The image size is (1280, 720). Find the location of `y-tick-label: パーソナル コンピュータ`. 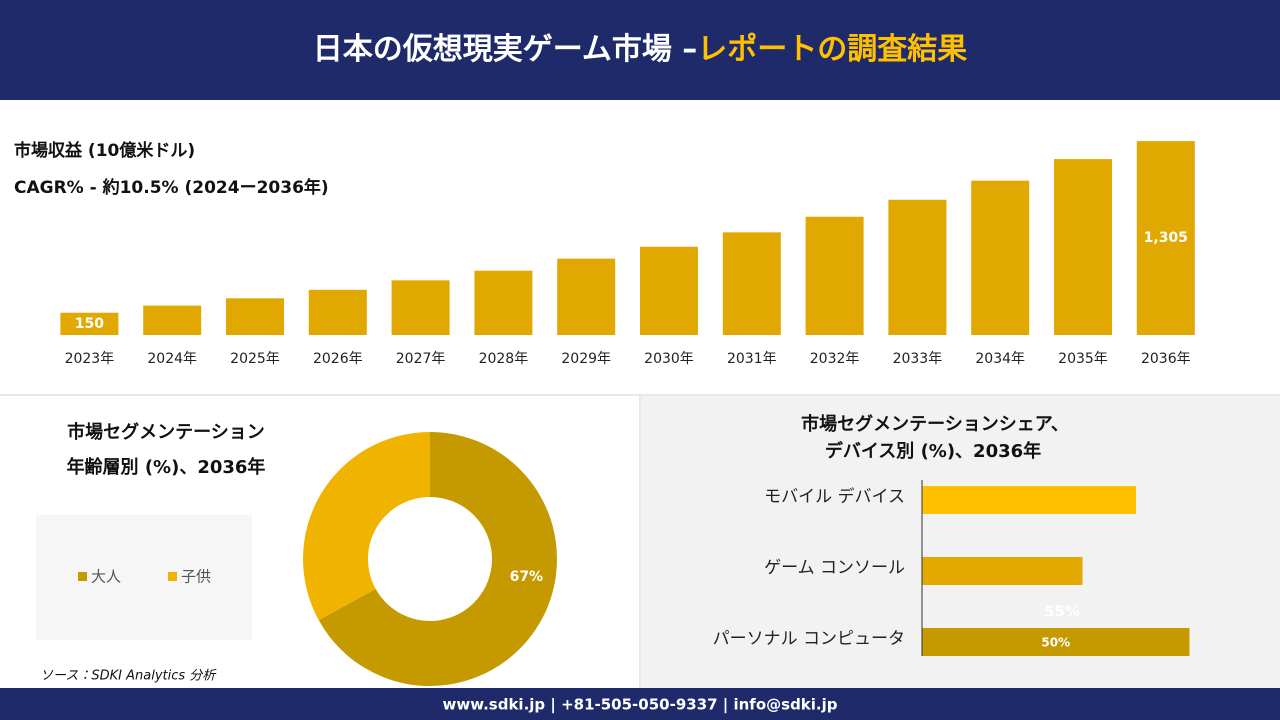

y-tick-label: パーソナル コンピュータ is located at coordinates (809, 639).